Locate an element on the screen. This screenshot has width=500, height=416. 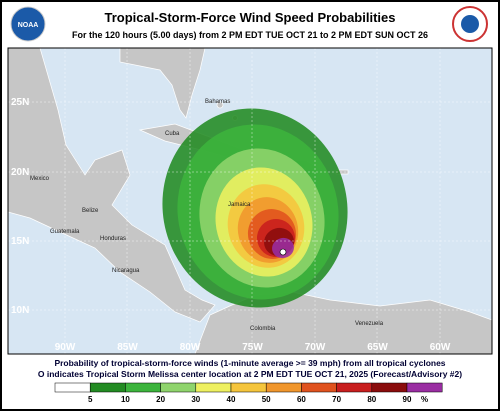
contour is located at coordinates (283, 248).